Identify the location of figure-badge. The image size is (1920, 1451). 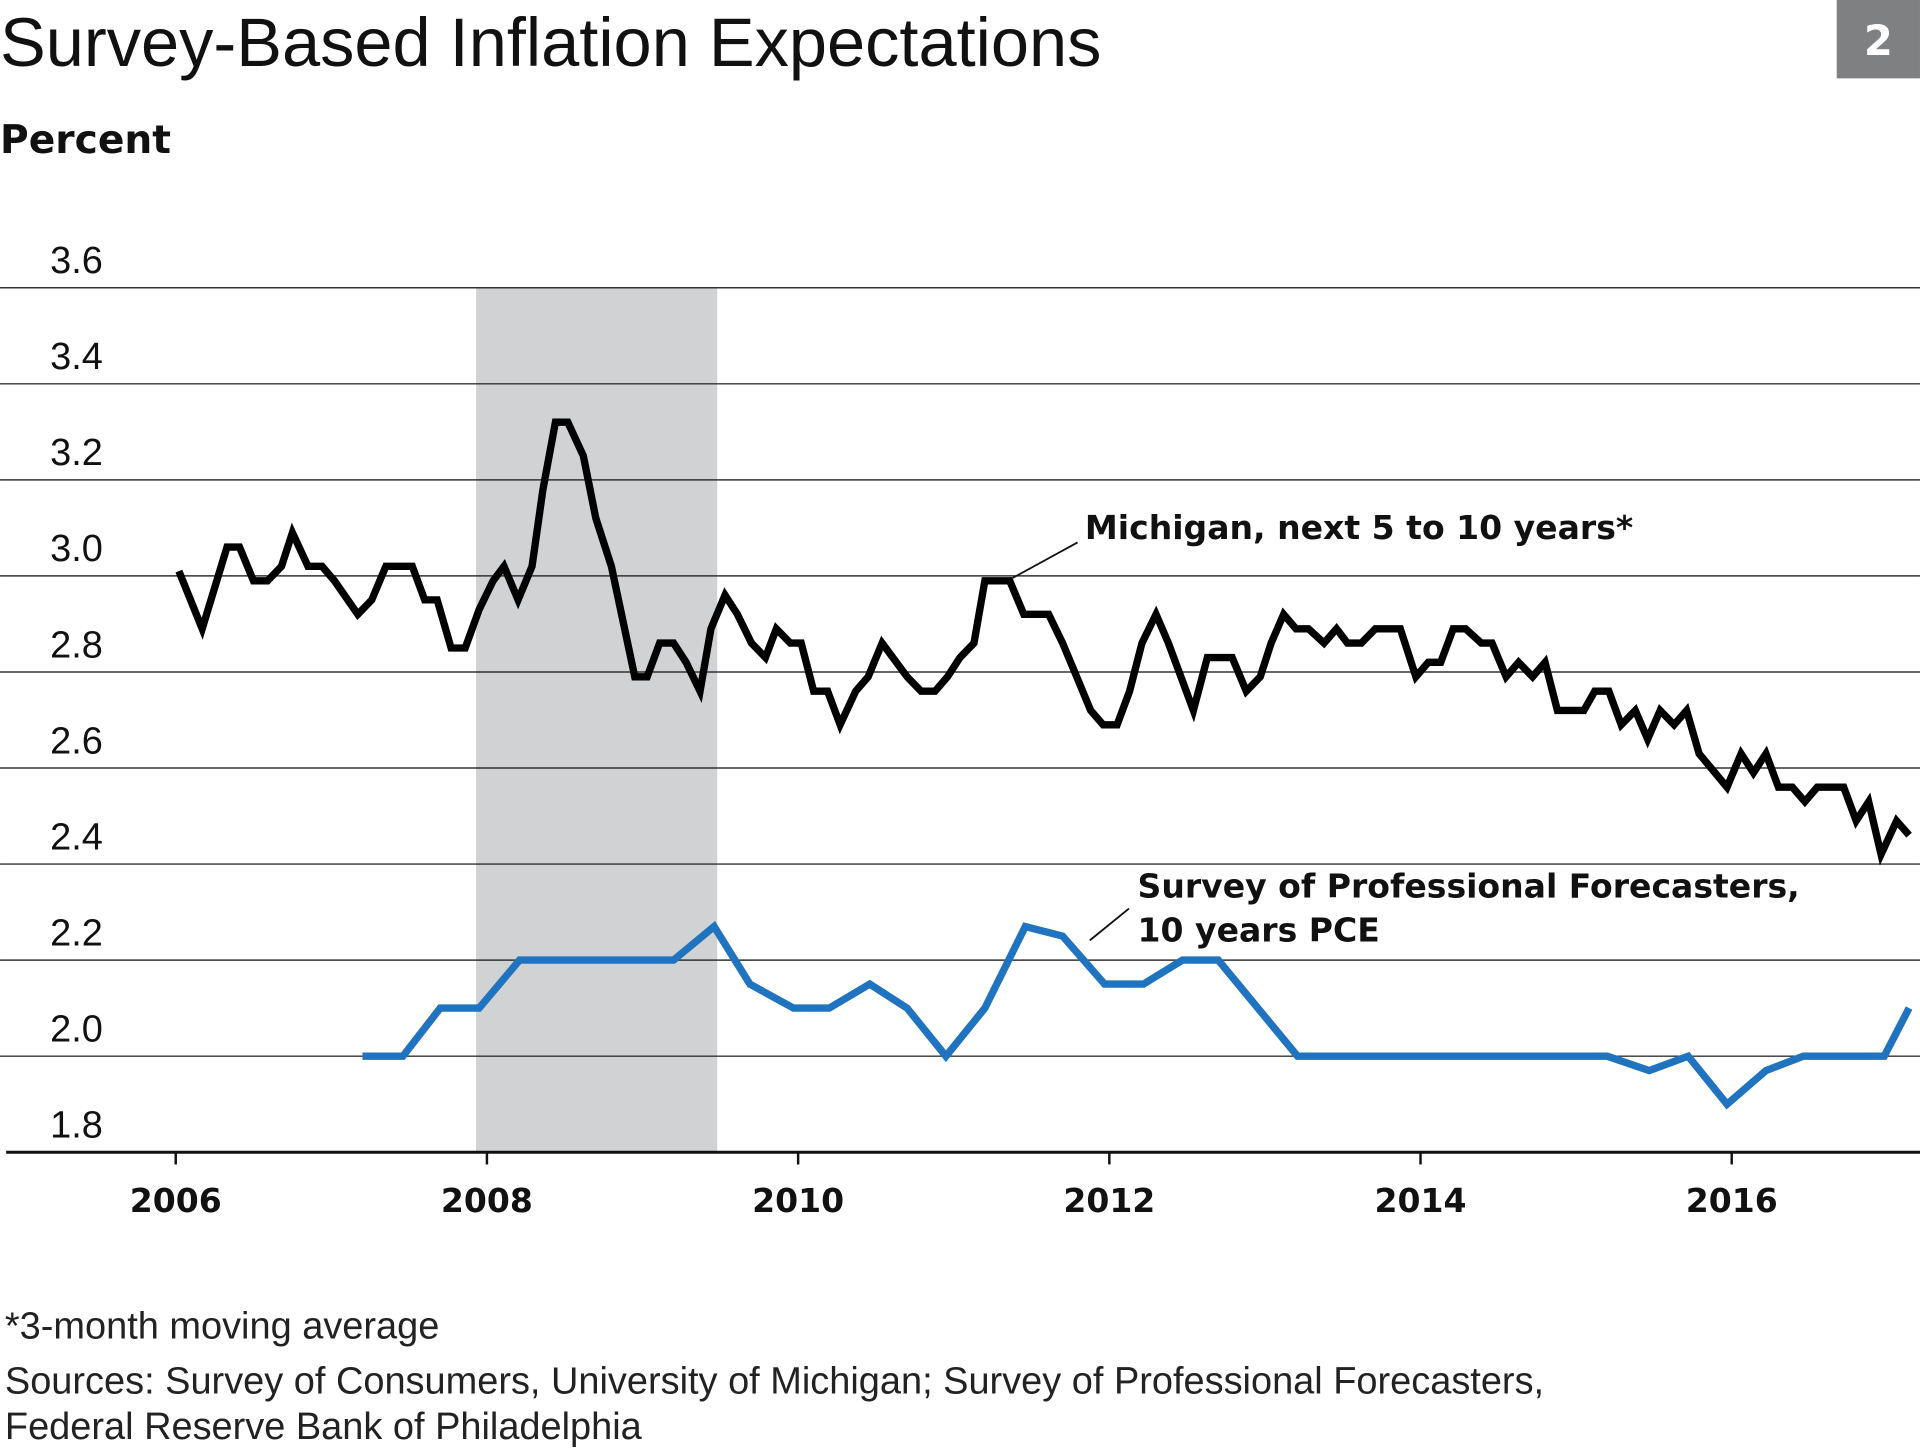
(1878, 39).